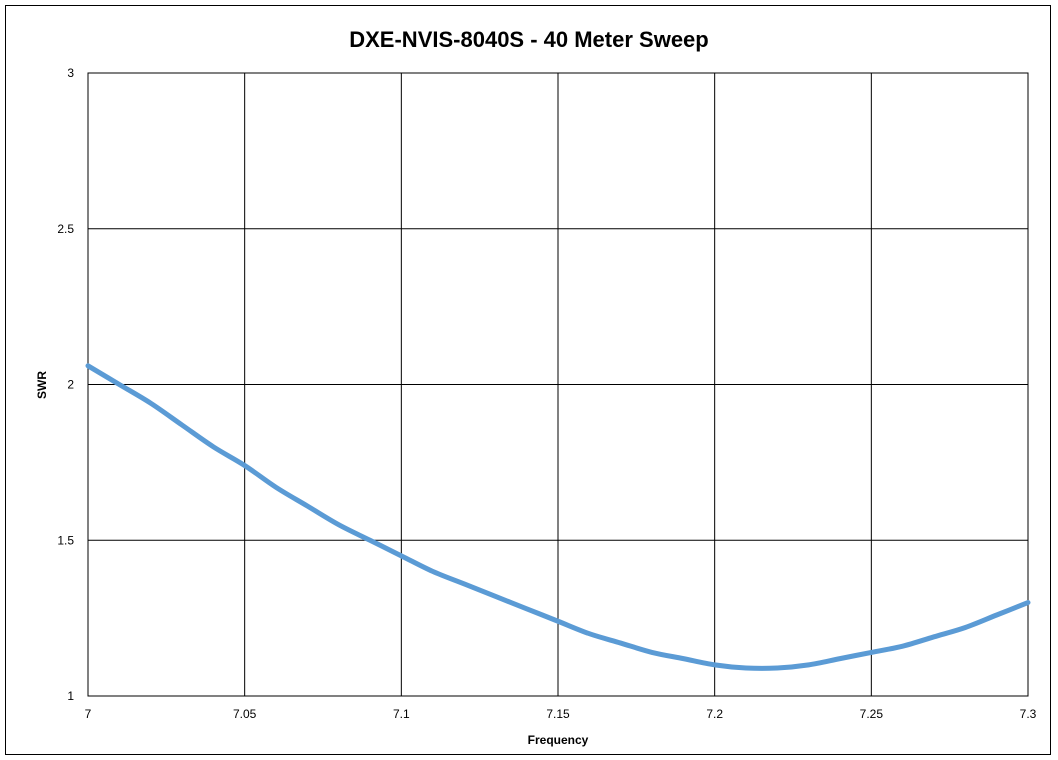 This screenshot has width=1058, height=760. I want to click on x-tick-label: 7.3, so click(1028, 714).